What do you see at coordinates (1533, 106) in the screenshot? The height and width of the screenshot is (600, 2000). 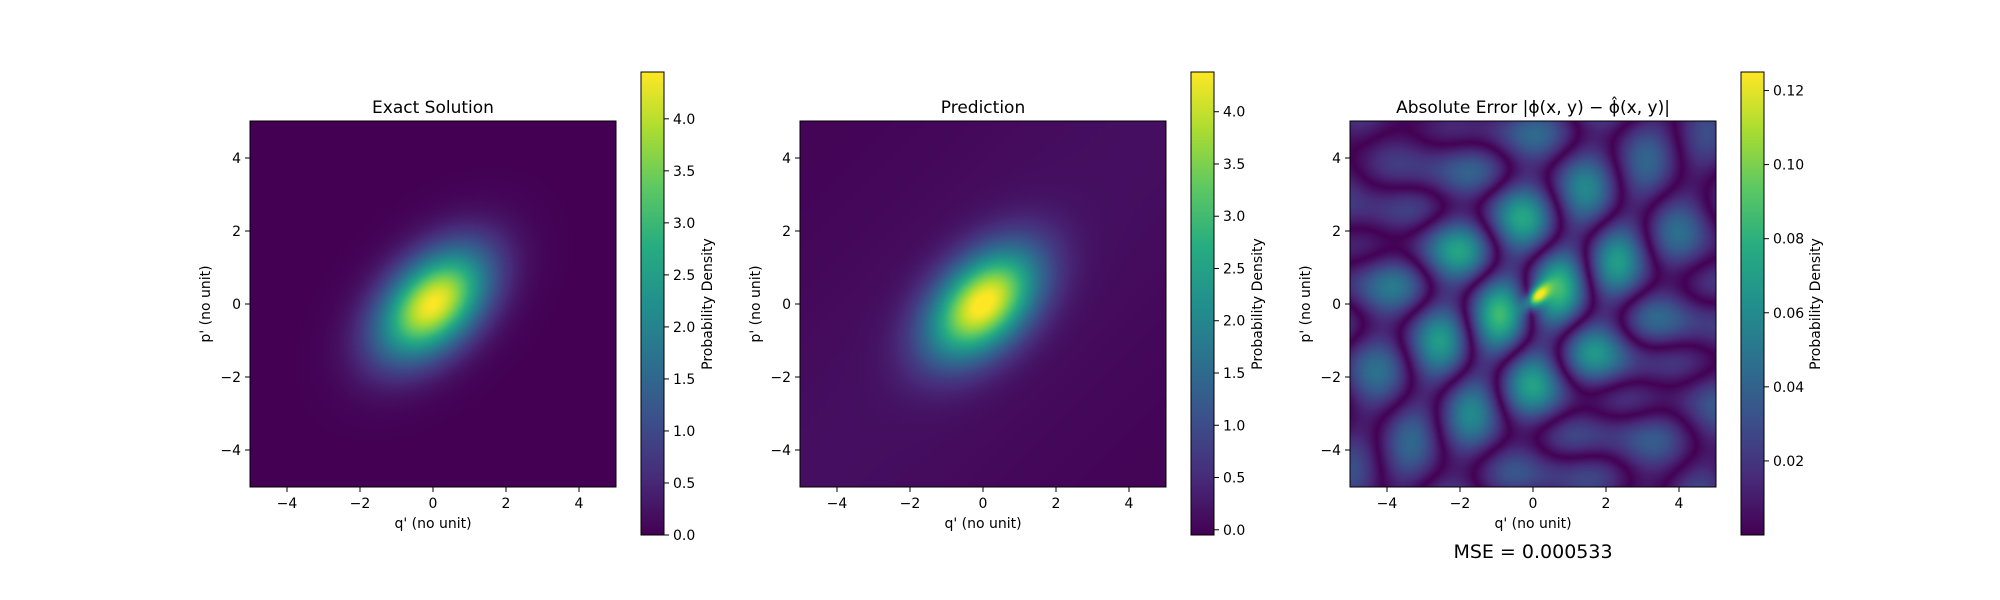 I see `panel-title: Absolute Error |ϕ(x, y) − ϕ̂(x, y)|` at bounding box center [1533, 106].